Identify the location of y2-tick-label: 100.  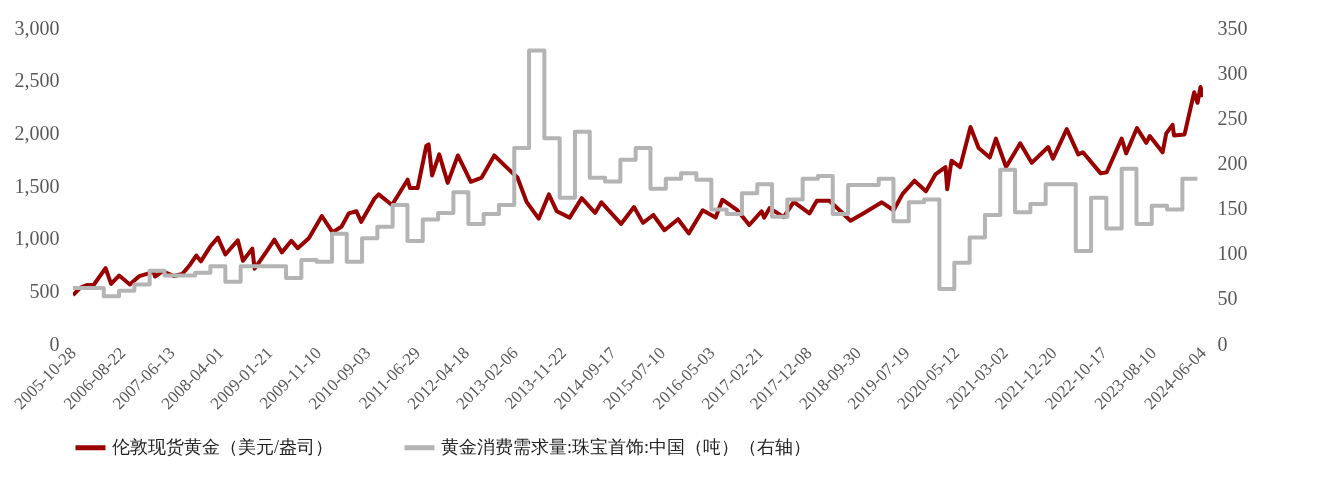
(1232, 253).